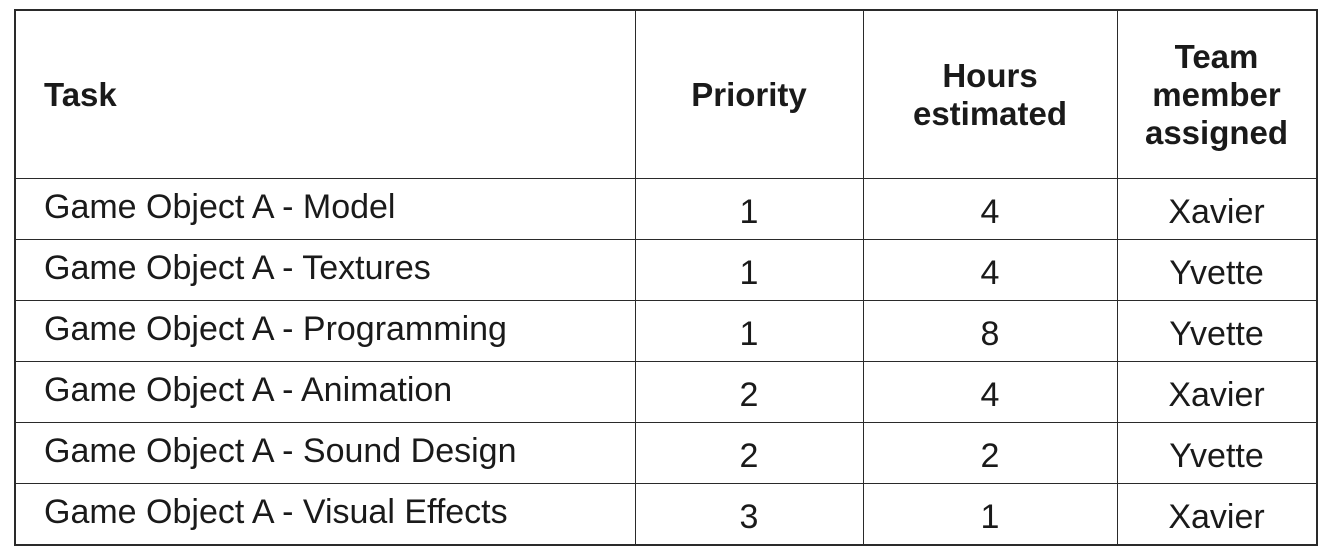 This screenshot has width=1324, height=546. I want to click on cell-task: Game Object A - Sound Design, so click(325, 453).